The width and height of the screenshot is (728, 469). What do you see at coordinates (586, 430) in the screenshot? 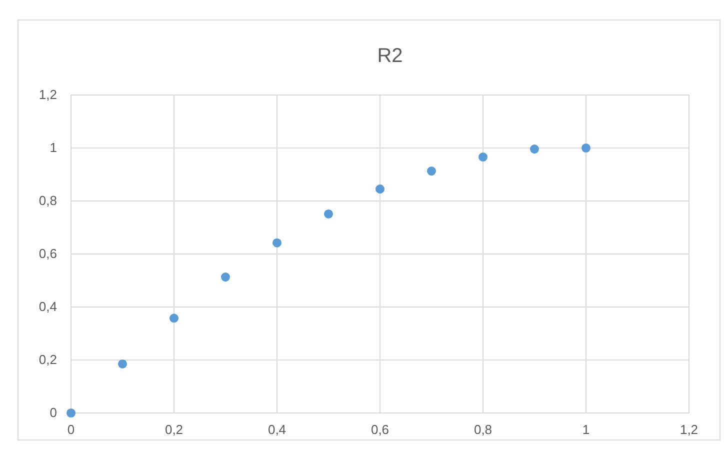
I see `x-tick-label: 1` at bounding box center [586, 430].